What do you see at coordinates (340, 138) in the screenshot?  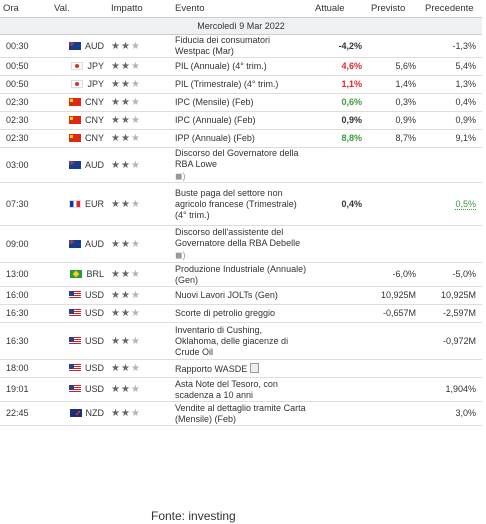 I see `actual-cell: 8,8%` at bounding box center [340, 138].